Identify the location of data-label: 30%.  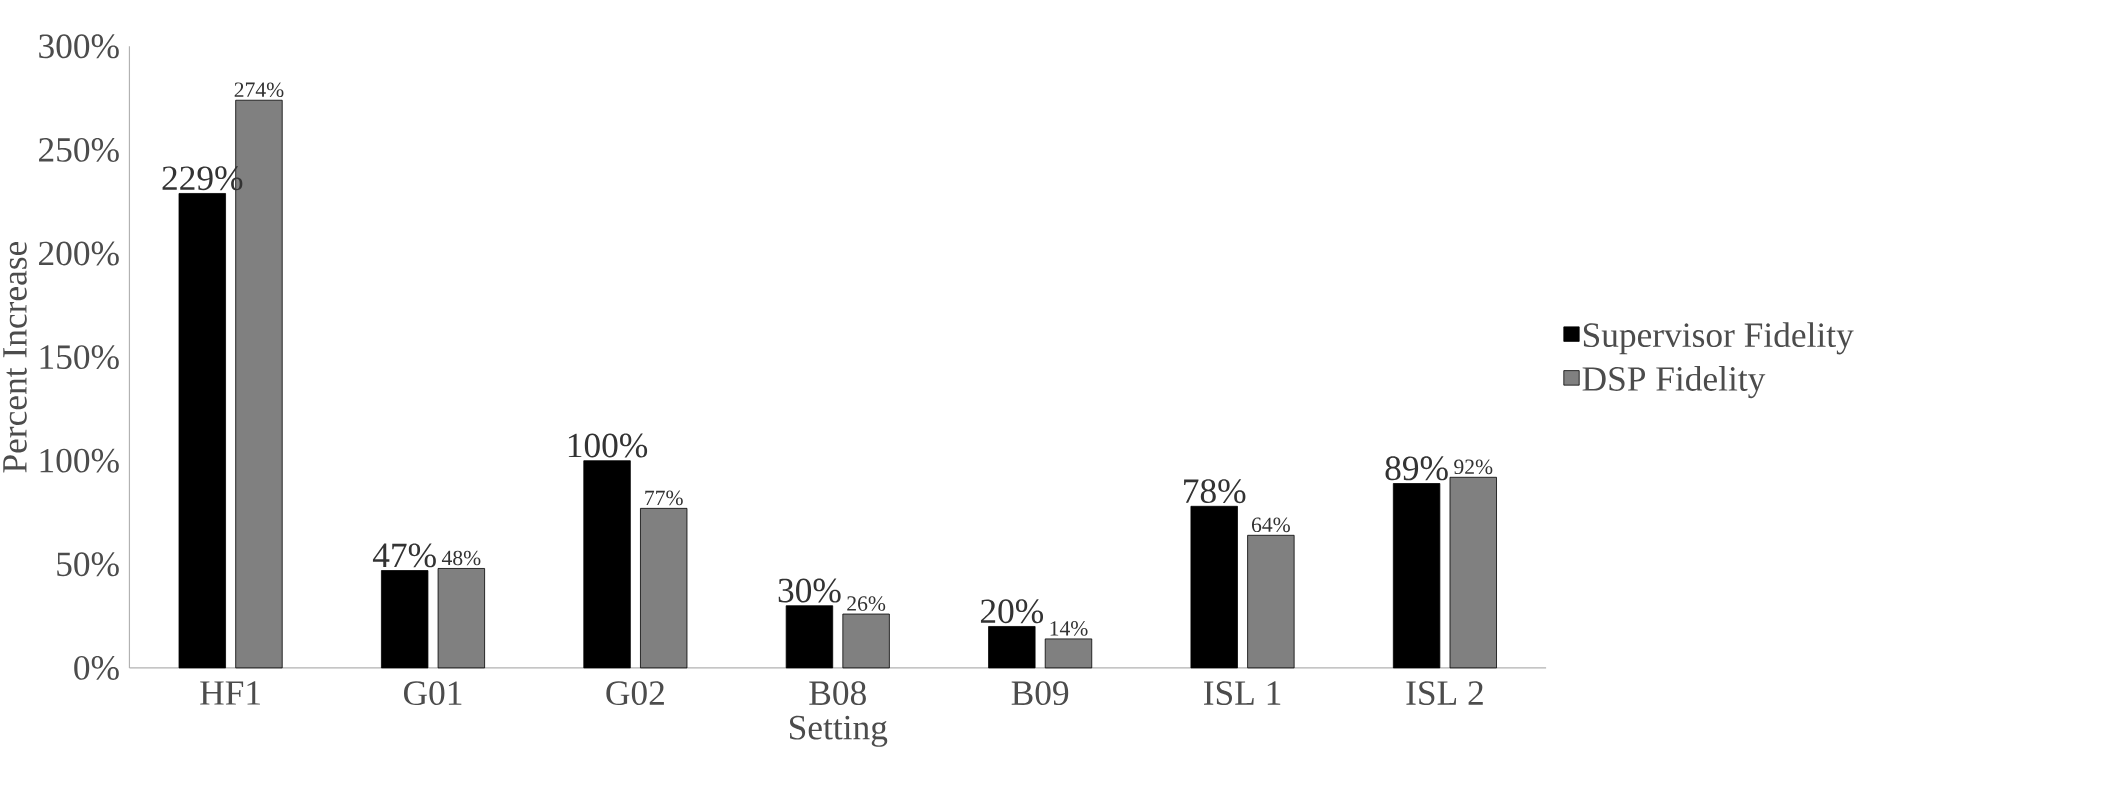
(809, 590).